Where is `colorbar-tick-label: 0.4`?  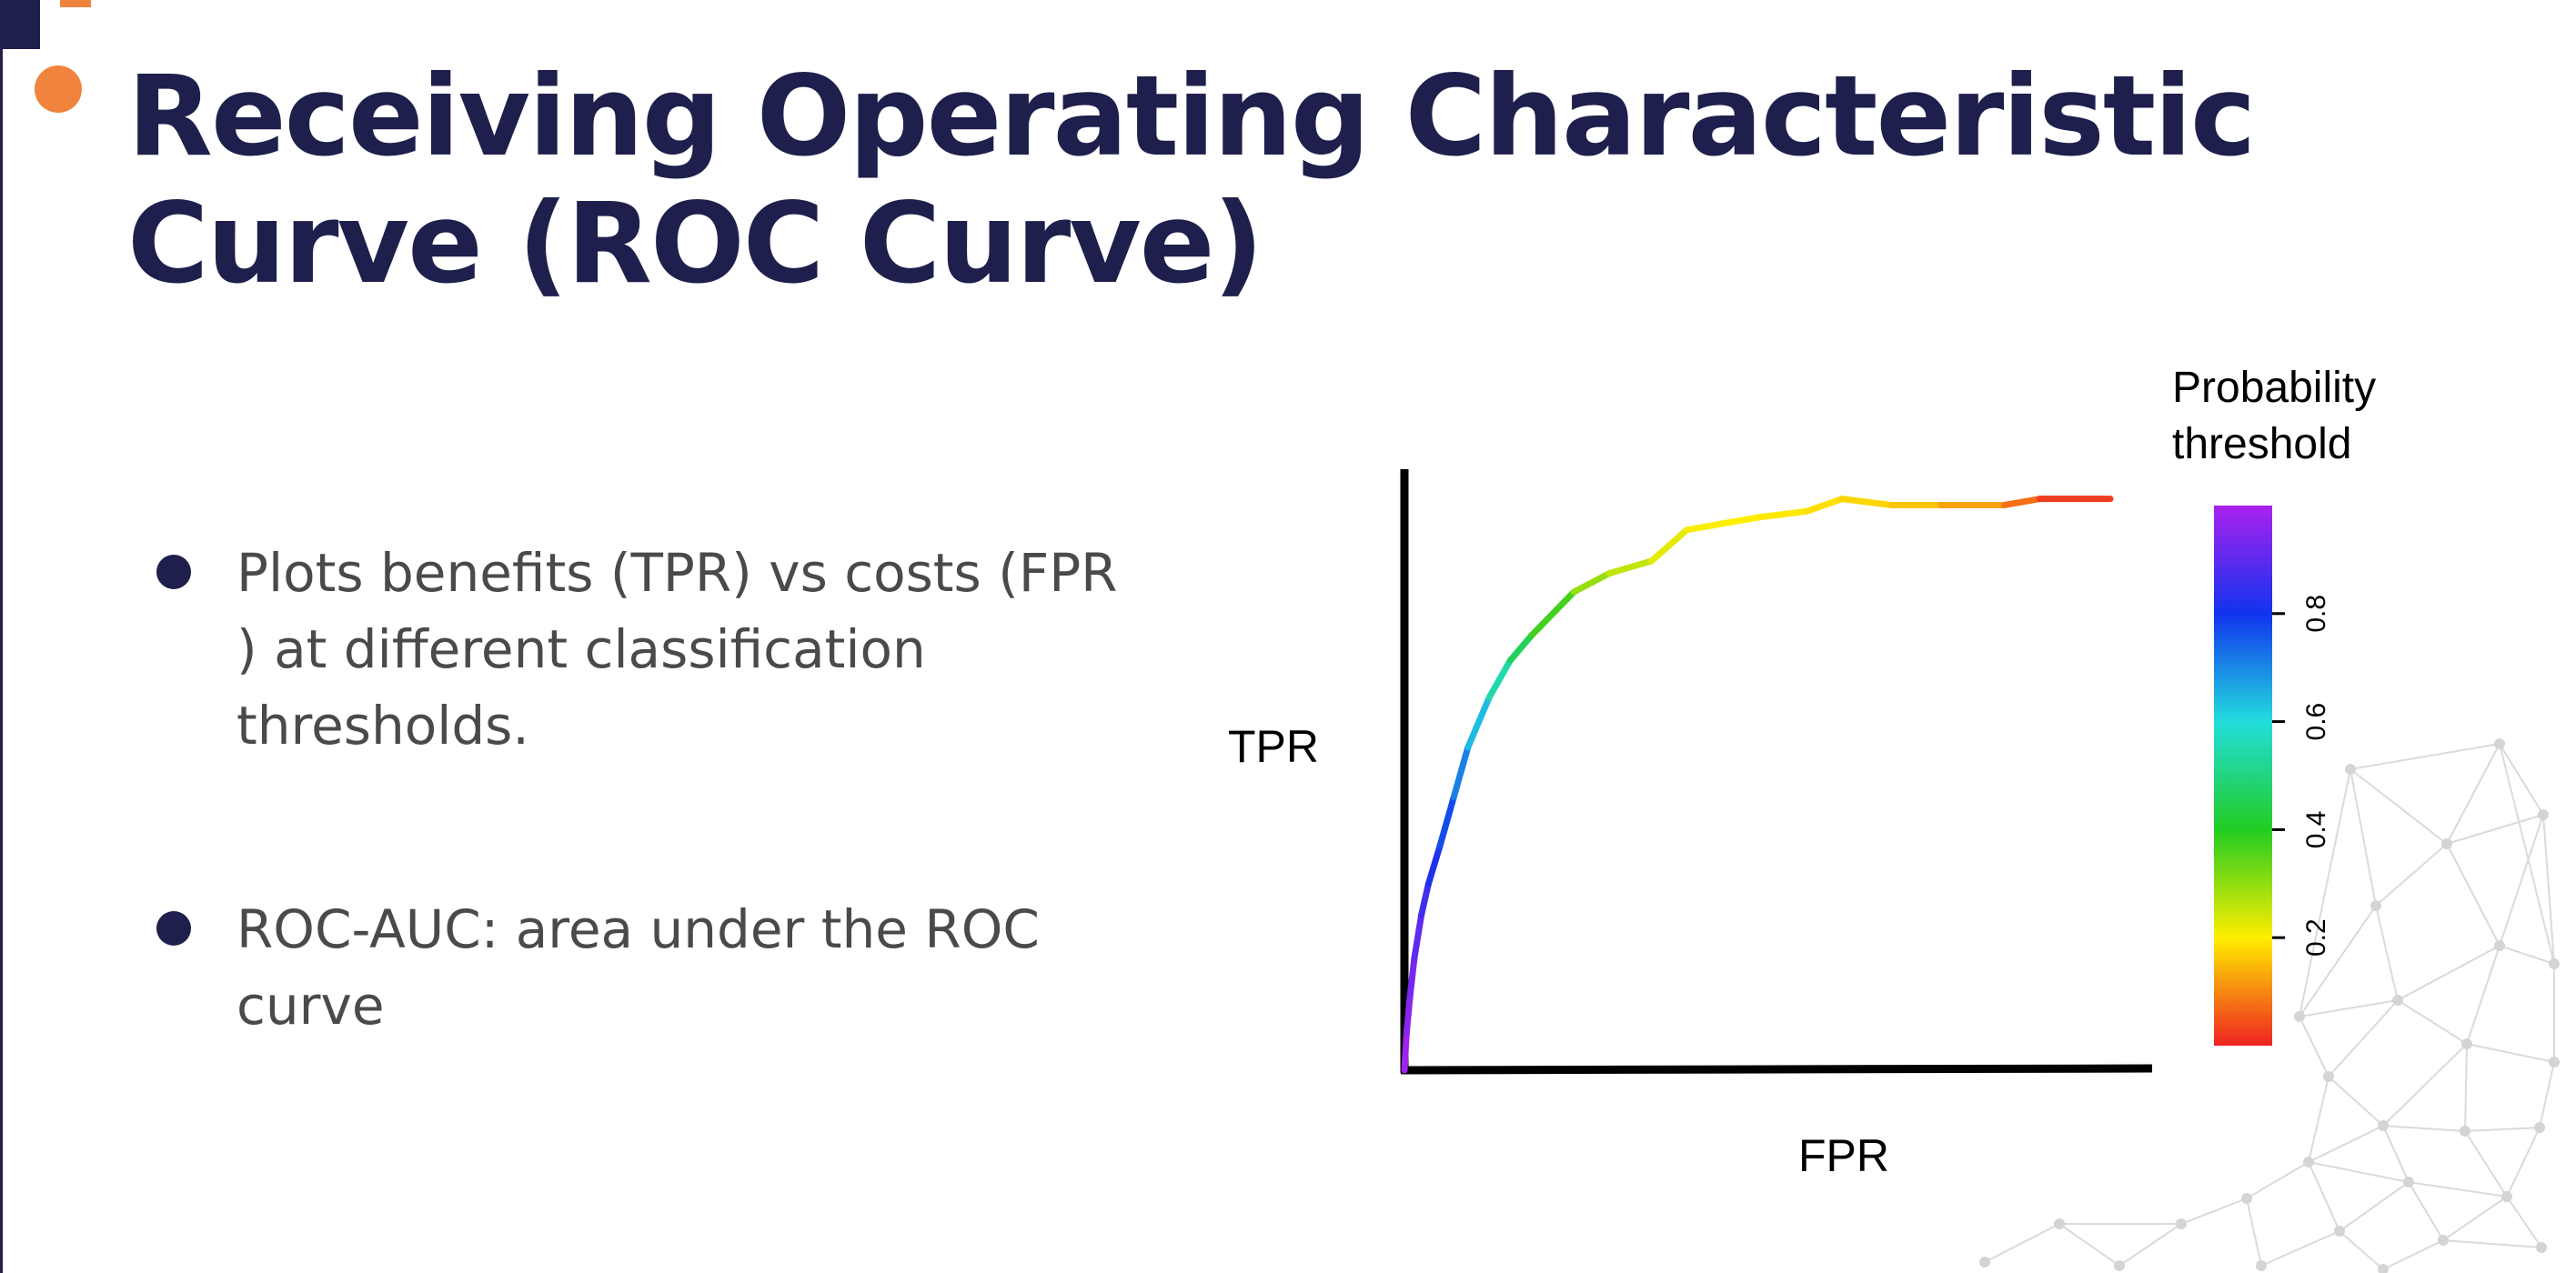 colorbar-tick-label: 0.4 is located at coordinates (2316, 830).